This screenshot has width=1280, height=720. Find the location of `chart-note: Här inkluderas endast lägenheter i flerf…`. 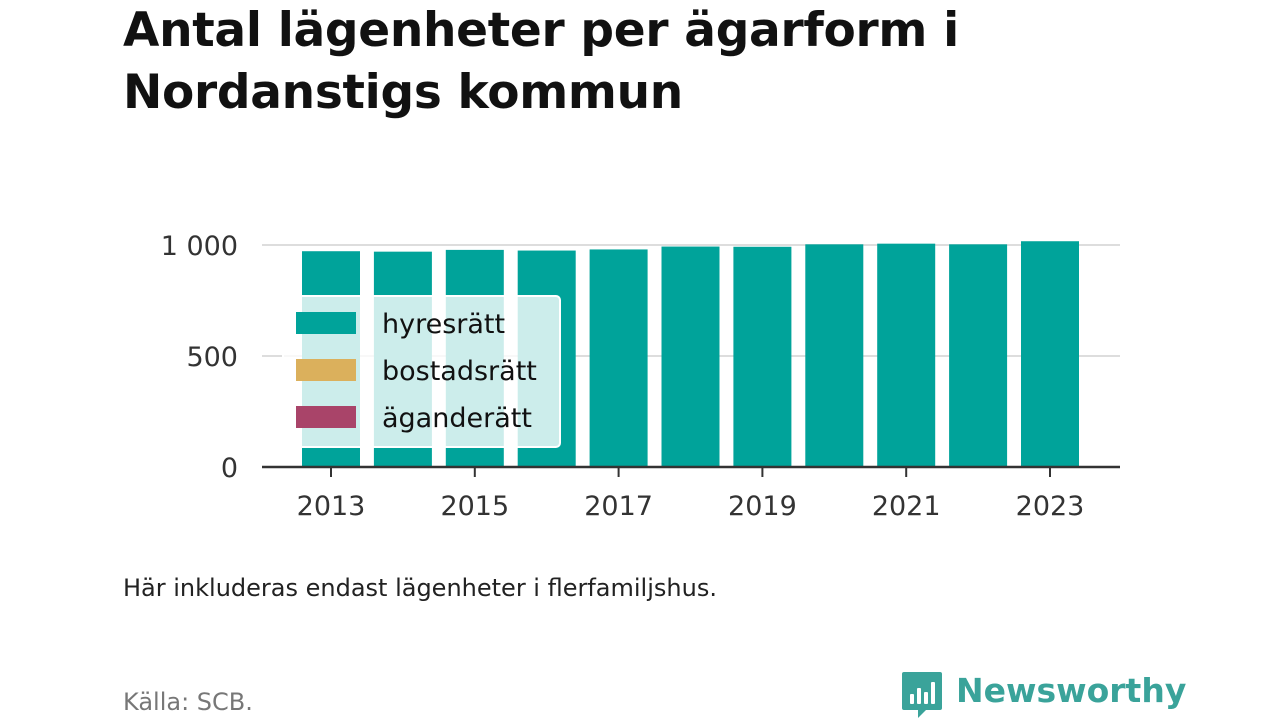

chart-note: Här inkluderas endast lägenheter i flerf… is located at coordinates (420, 588).